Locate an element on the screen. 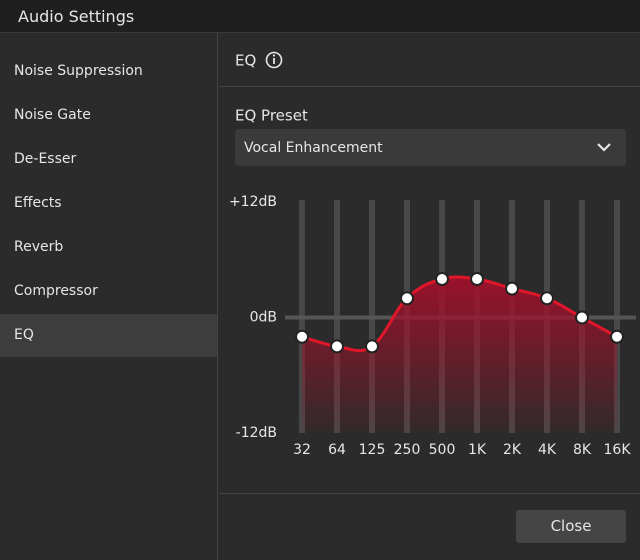 Image resolution: width=640 pixels, height=560 pixels. preset-label: EQ Preset is located at coordinates (271, 116).